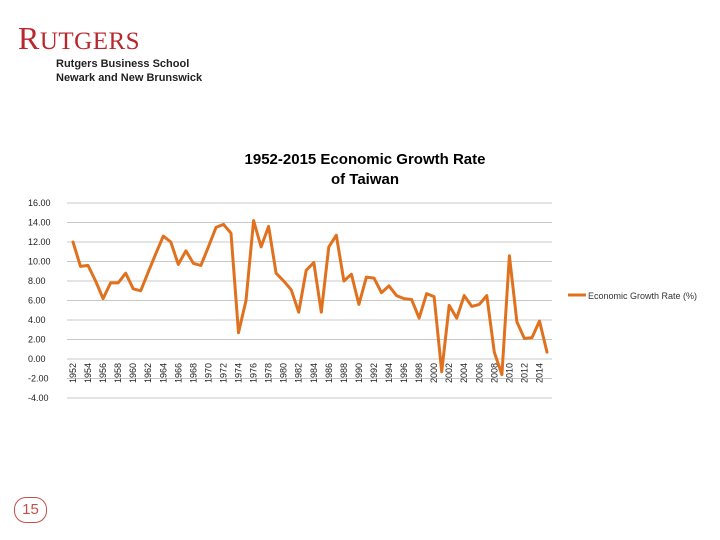 The width and height of the screenshot is (720, 540). I want to click on x-tick-label: 1972, so click(223, 373).